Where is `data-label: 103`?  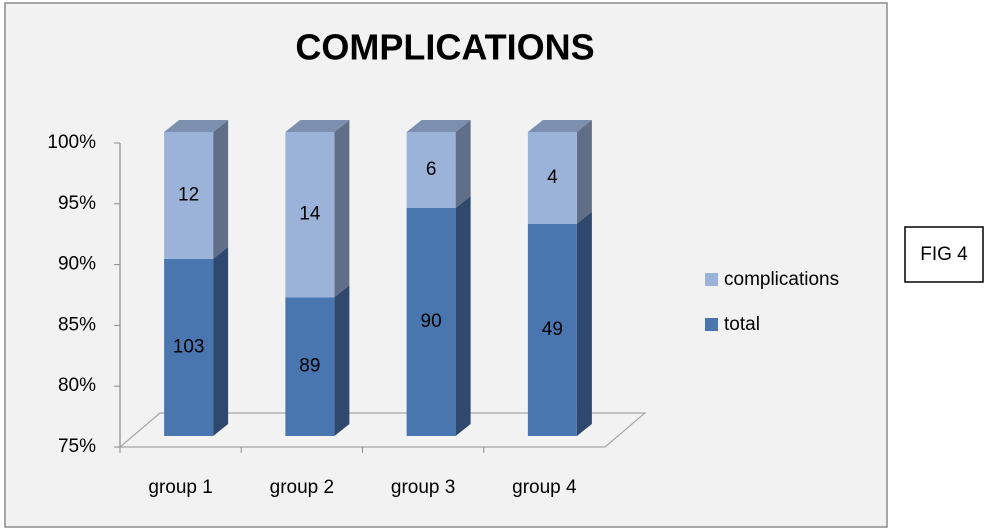 data-label: 103 is located at coordinates (189, 346).